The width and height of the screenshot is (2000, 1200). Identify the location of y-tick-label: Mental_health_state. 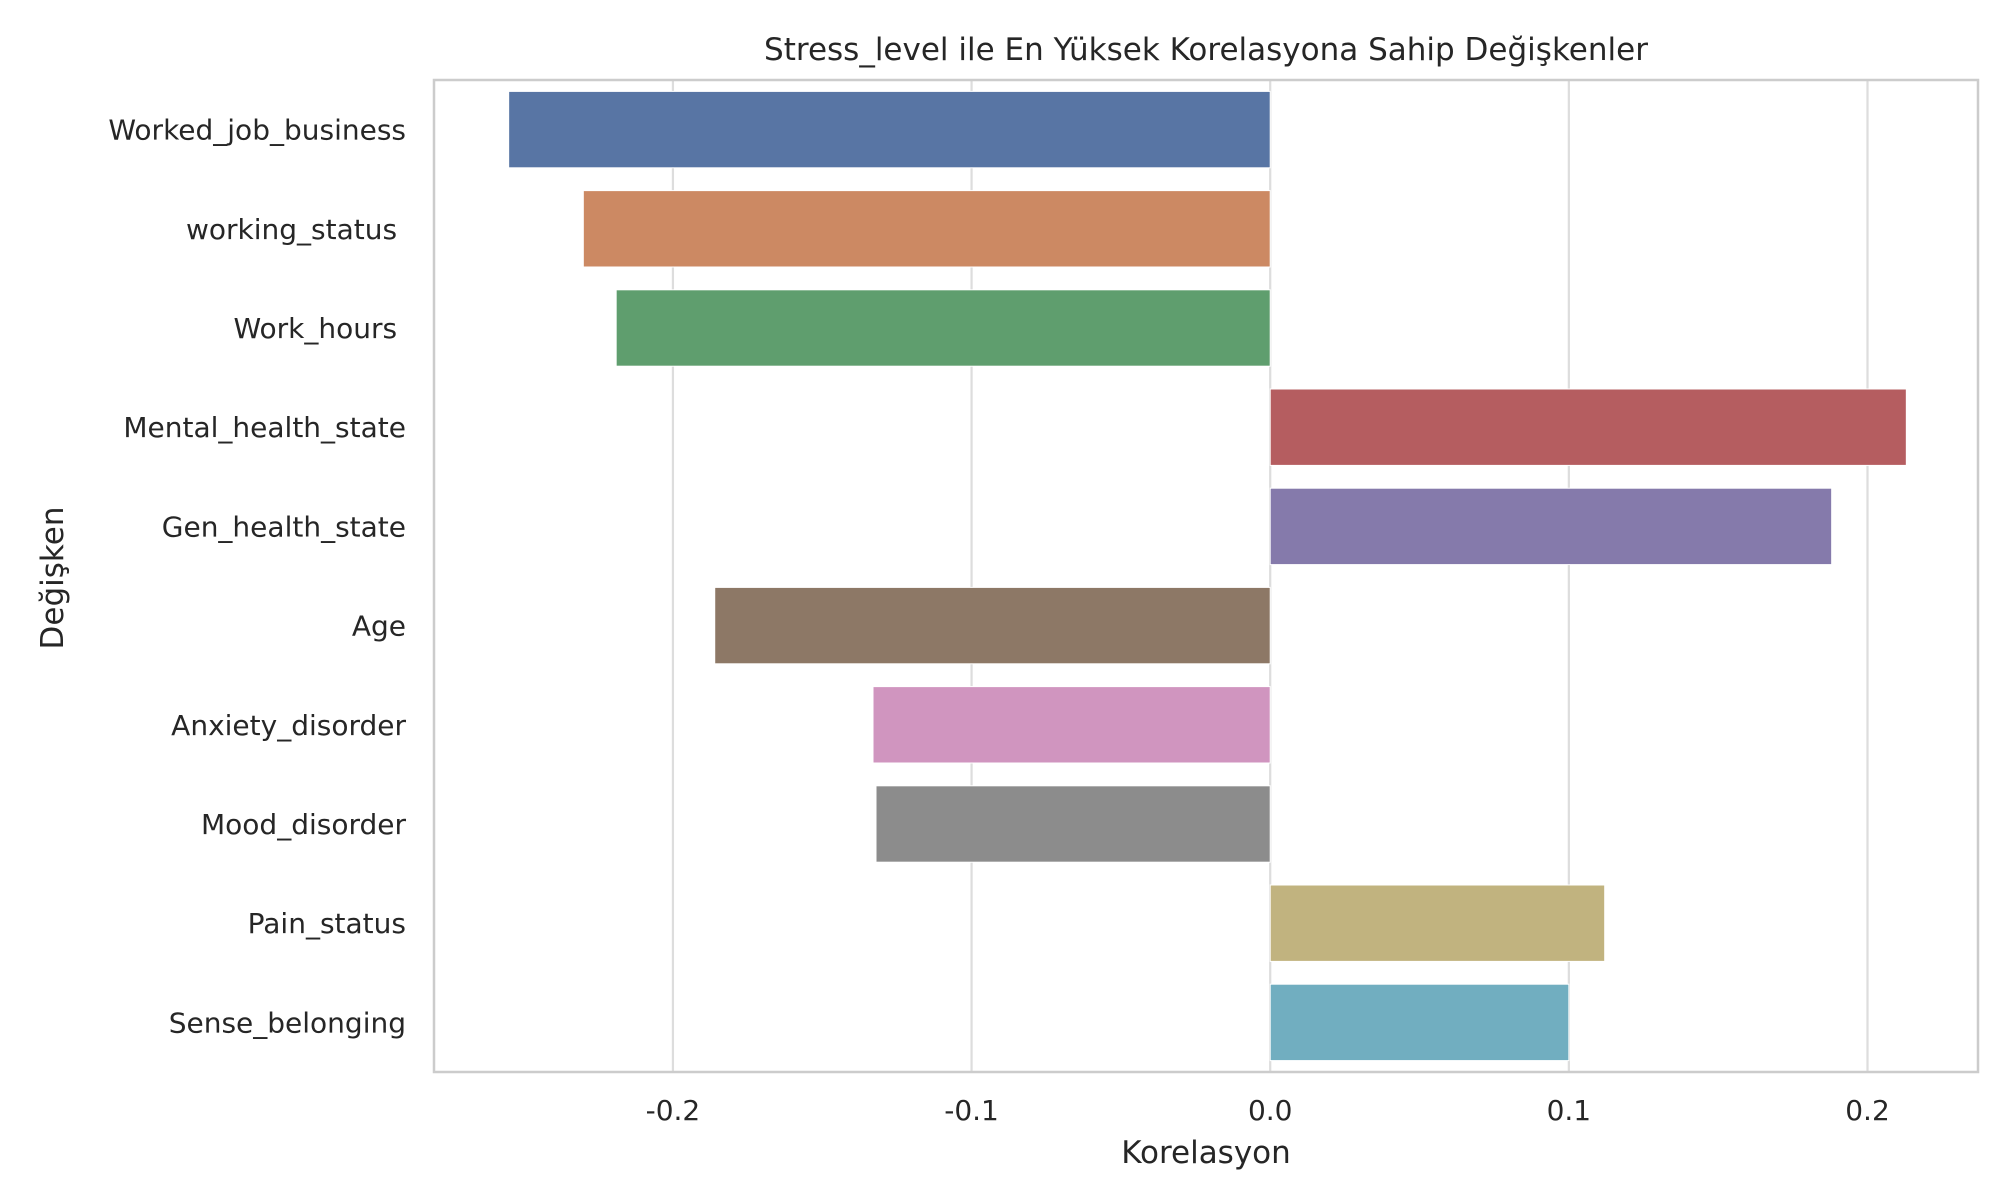
(264, 427).